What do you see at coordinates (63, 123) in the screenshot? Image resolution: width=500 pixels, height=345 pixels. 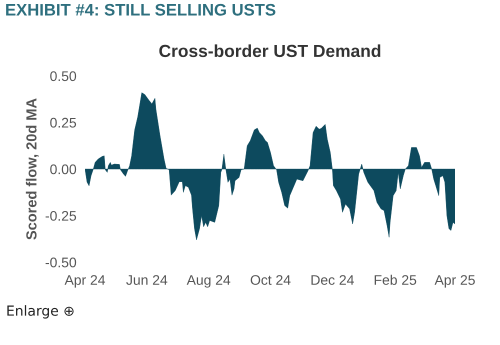 I see `y-tick-label: 0.25` at bounding box center [63, 123].